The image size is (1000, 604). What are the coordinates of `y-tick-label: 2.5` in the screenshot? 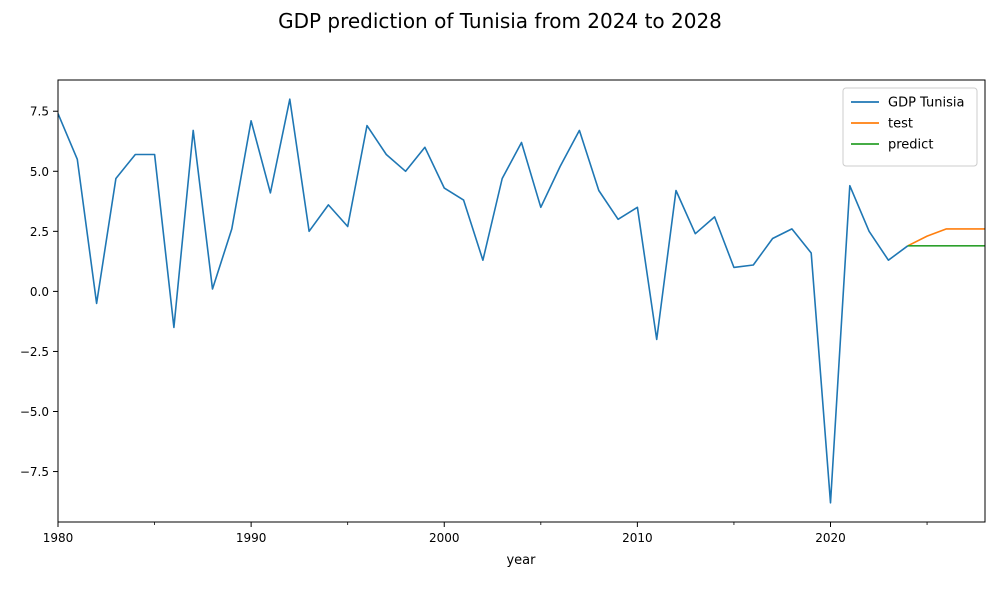 It's located at (39, 232).